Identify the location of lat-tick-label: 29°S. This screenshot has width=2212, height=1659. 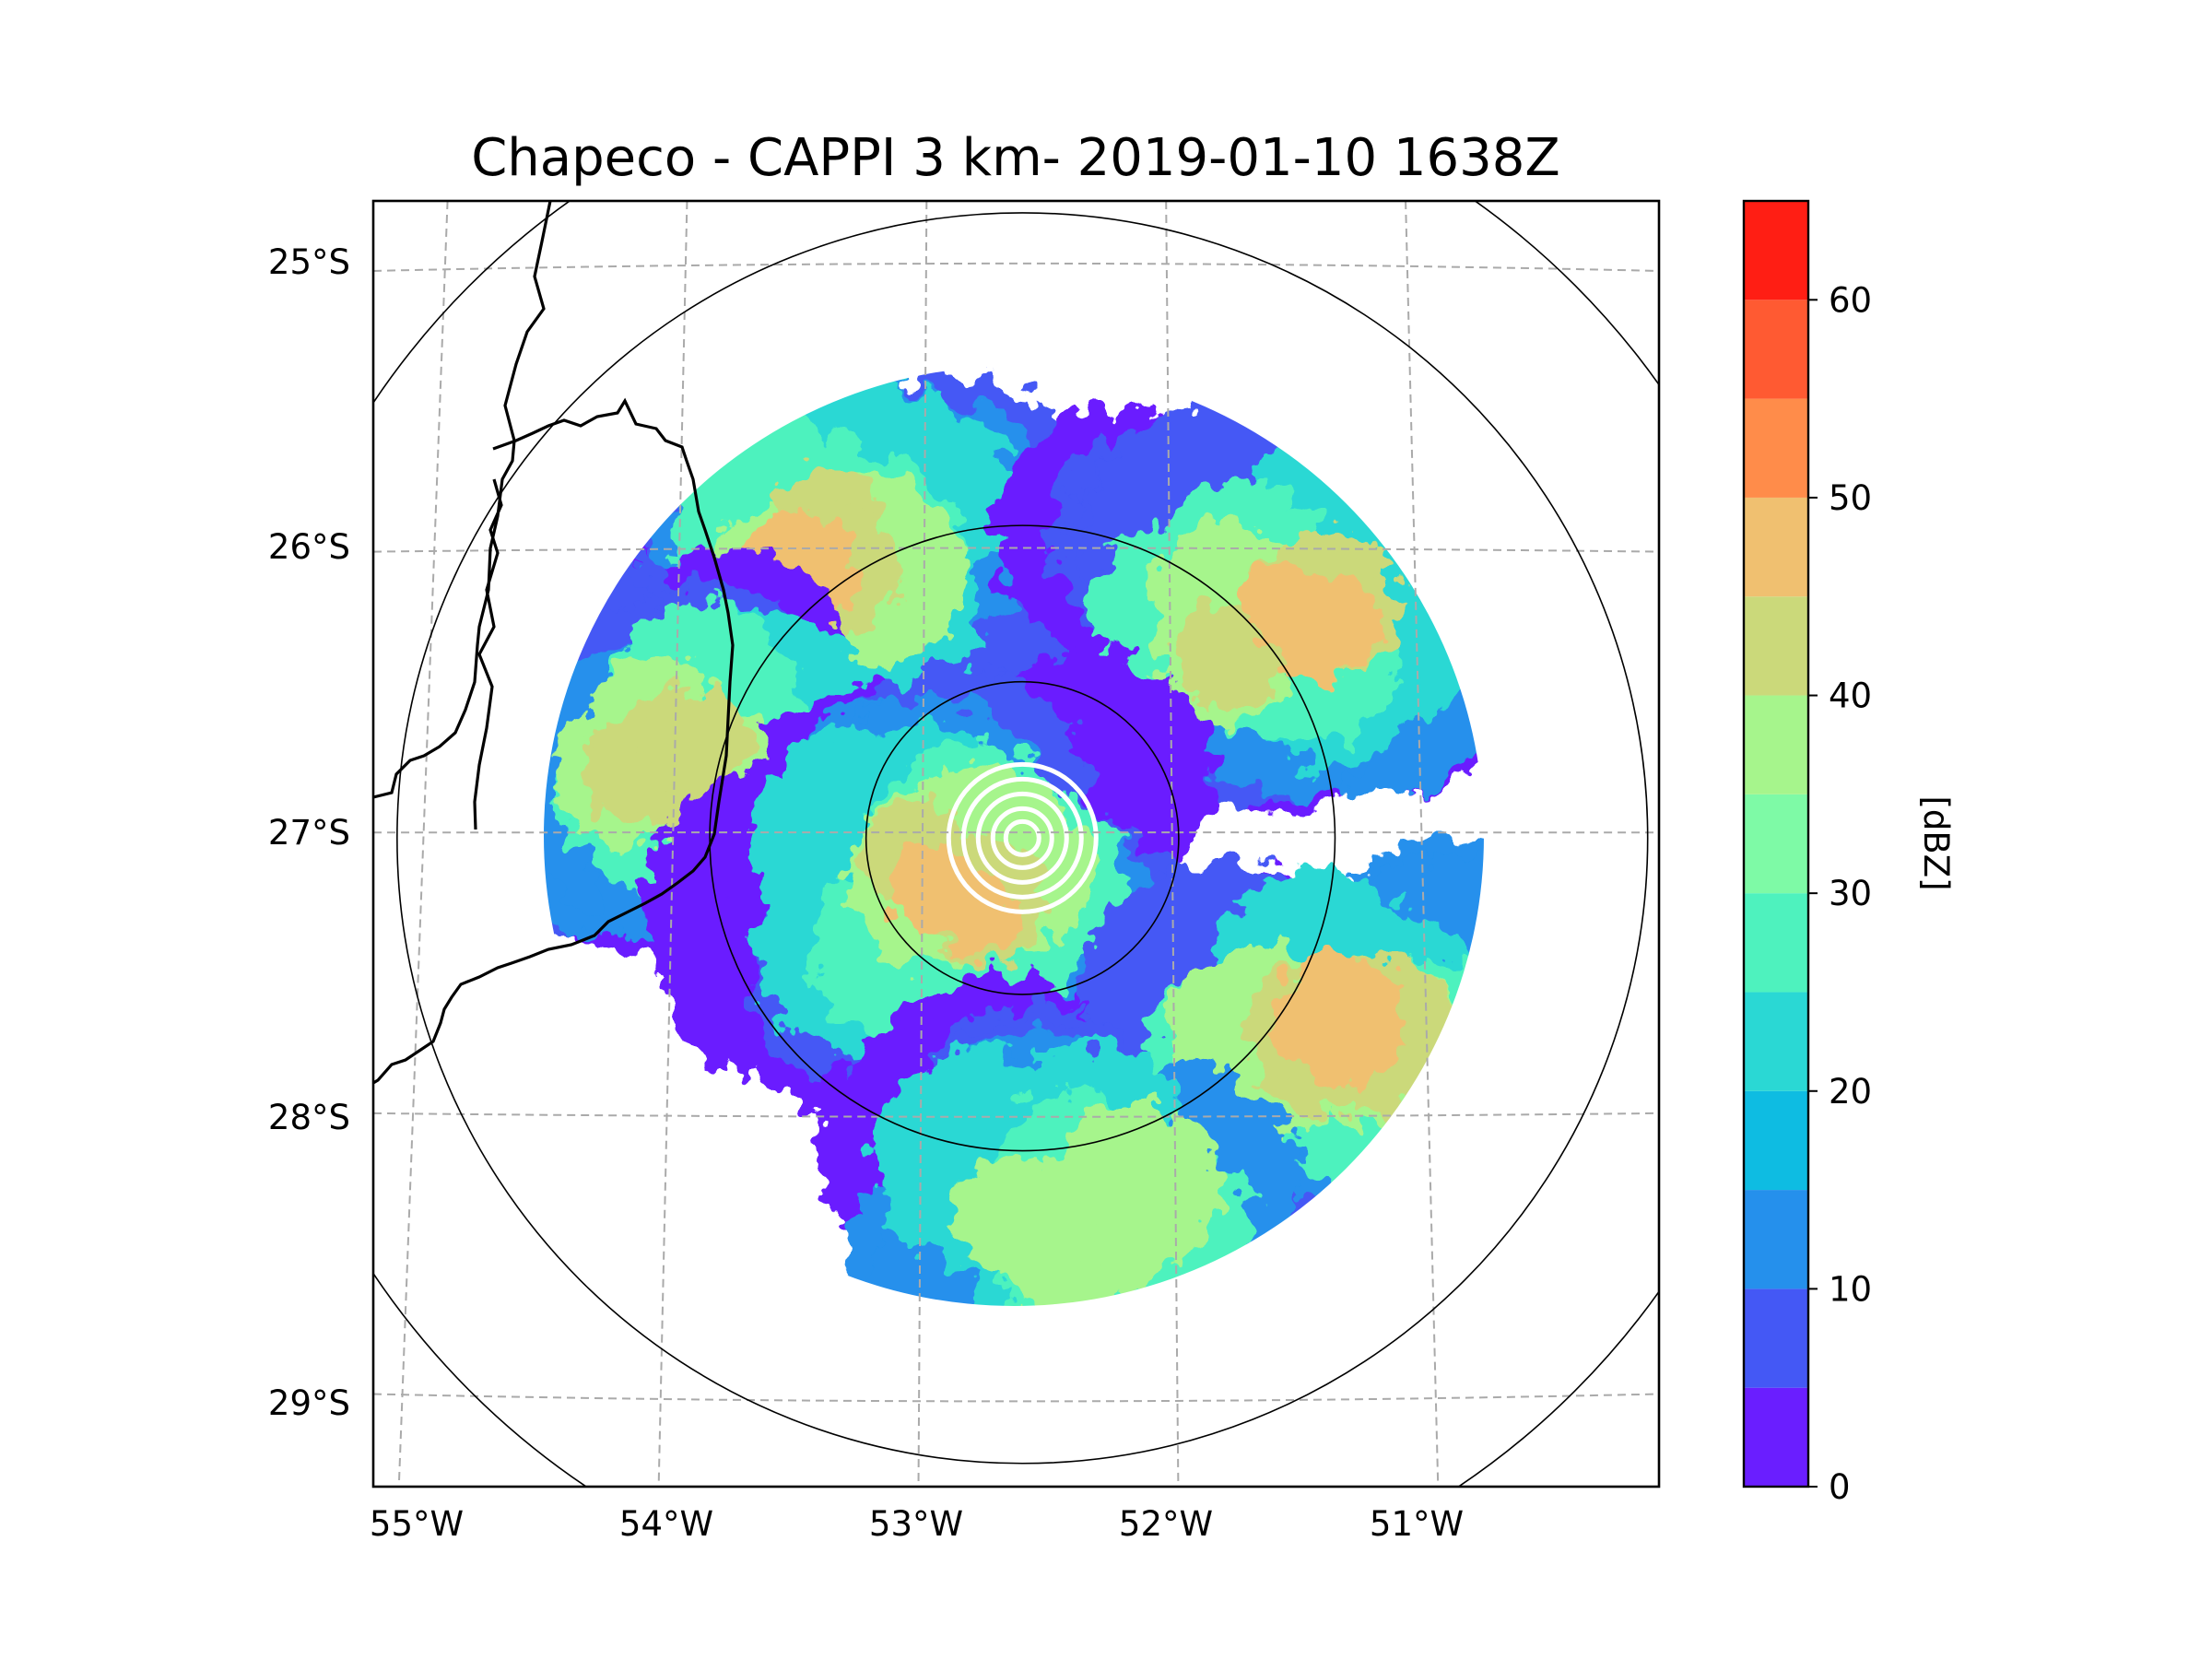
(309, 1403).